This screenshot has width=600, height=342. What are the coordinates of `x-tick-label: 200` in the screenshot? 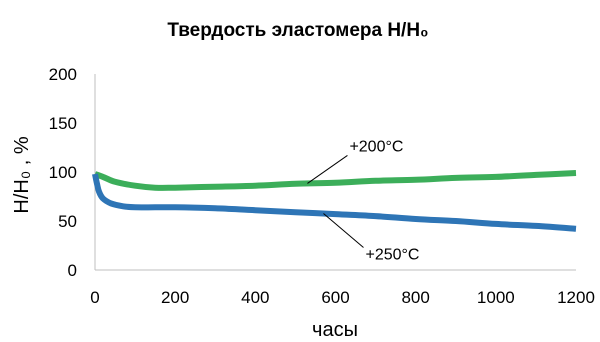 It's located at (175, 297).